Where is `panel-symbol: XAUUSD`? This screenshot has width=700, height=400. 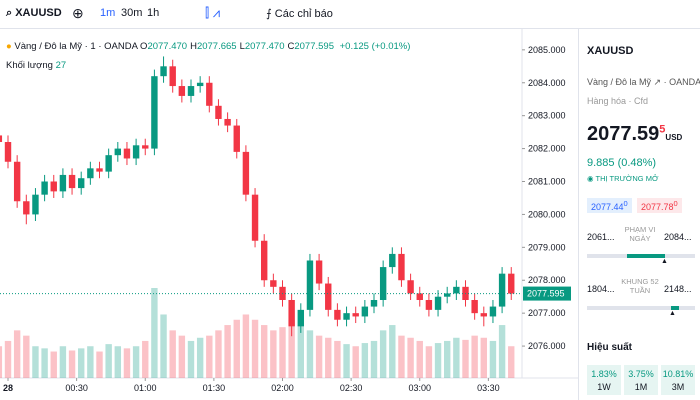 panel-symbol: XAUUSD is located at coordinates (610, 51).